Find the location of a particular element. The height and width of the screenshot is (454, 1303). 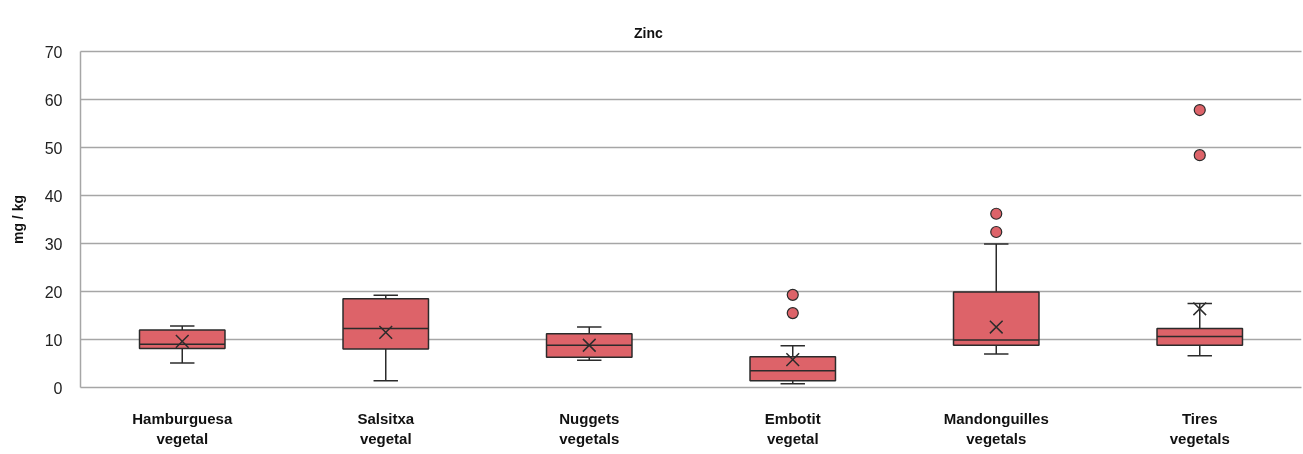

x-tick-label: Salsitxa vegetal is located at coordinates (386, 428).